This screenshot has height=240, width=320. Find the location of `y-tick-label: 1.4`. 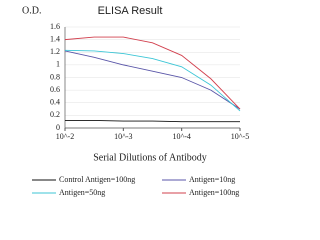

y-tick-label: 1.4 is located at coordinates (55, 38).